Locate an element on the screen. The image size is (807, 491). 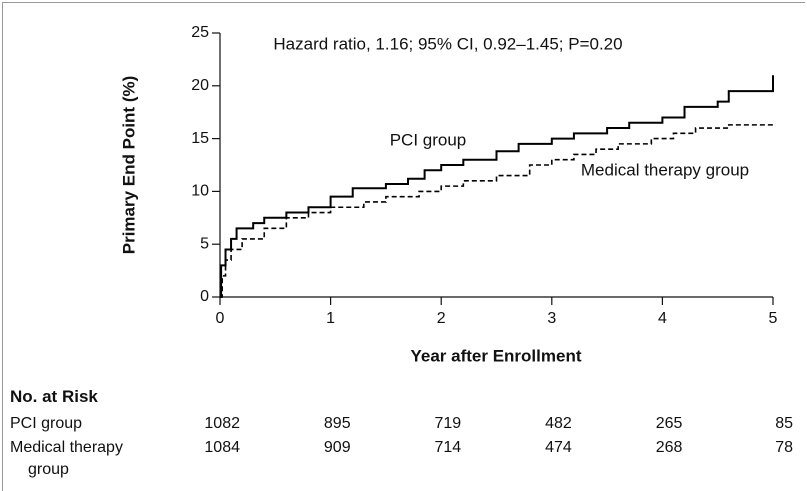
y-tick-label: 10 is located at coordinates (200, 191).